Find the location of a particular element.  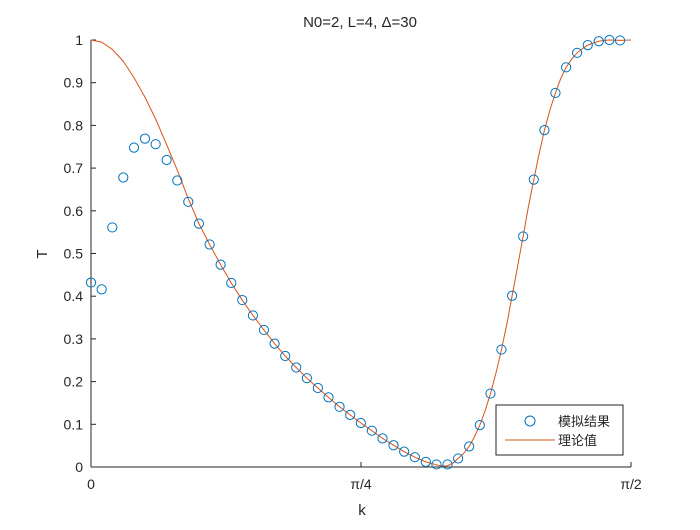

legend-box is located at coordinates (559, 430).